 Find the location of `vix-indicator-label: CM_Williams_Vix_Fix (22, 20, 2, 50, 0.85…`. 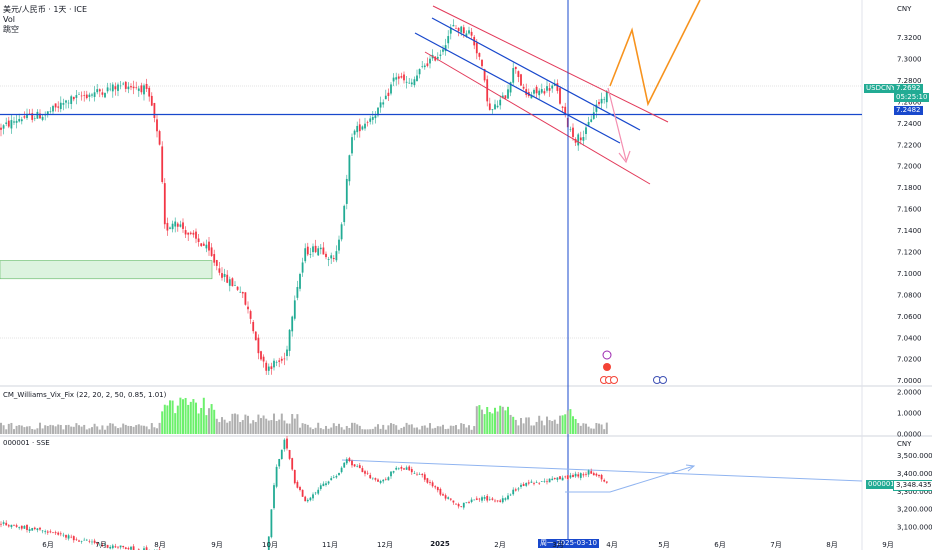

vix-indicator-label: CM_Williams_Vix_Fix (22, 20, 2, 50, 0.85… is located at coordinates (85, 395).